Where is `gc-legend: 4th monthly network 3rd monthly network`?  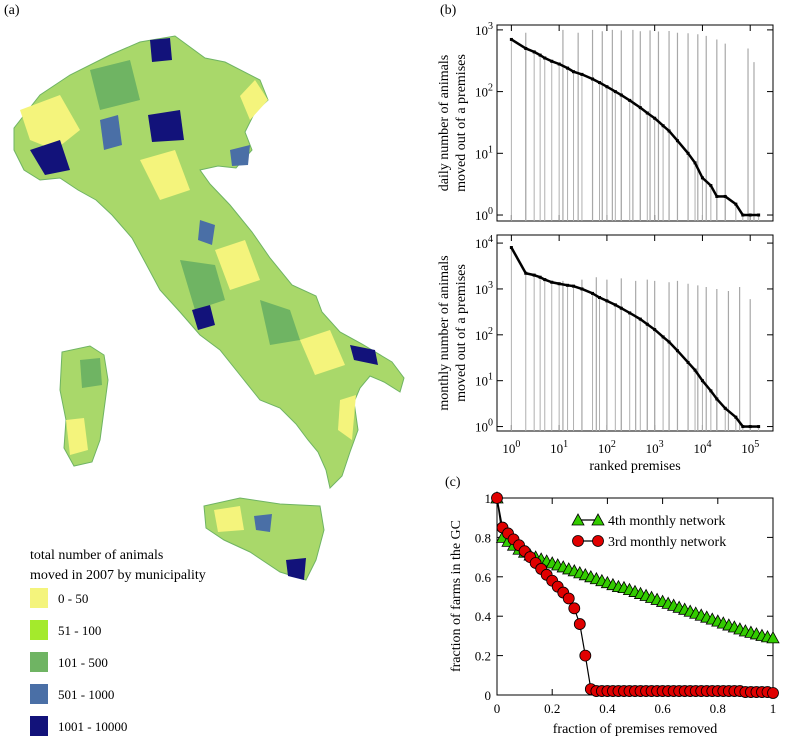
gc-legend: 4th monthly network 3rd monthly network is located at coordinates (648, 531).